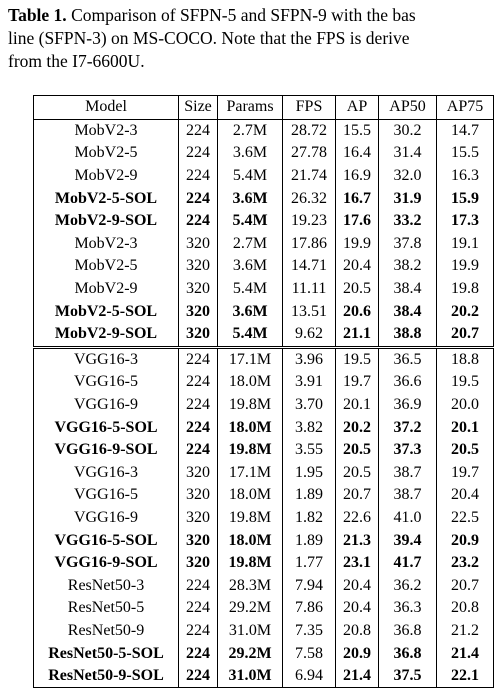 The height and width of the screenshot is (696, 499). Describe the element at coordinates (106, 586) in the screenshot. I see `table-cell: ResNet50-3` at that location.